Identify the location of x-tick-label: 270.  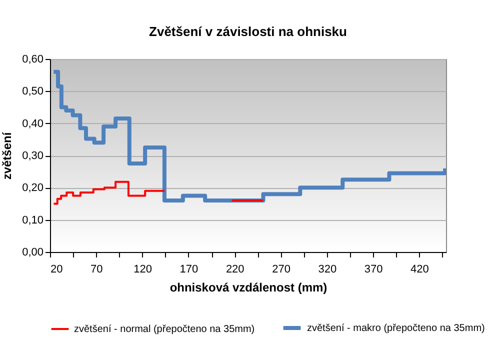
(281, 270).